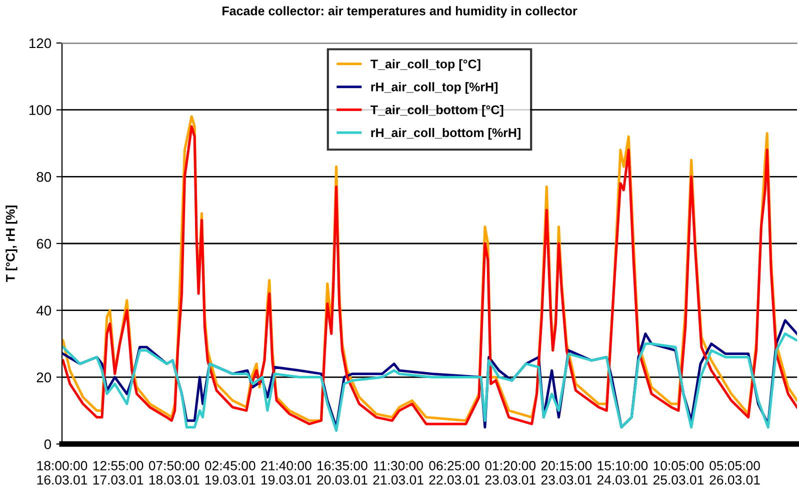 The height and width of the screenshot is (493, 799). I want to click on y-axis-title: T [°C], rH [%], so click(12, 244).